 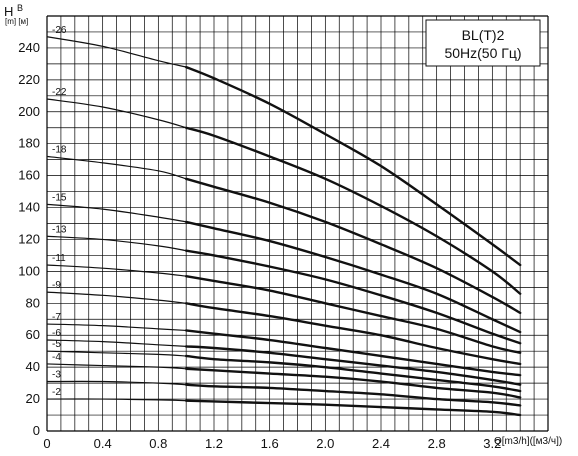 What do you see at coordinates (59, 149) in the screenshot?
I see `series-label: -18` at bounding box center [59, 149].